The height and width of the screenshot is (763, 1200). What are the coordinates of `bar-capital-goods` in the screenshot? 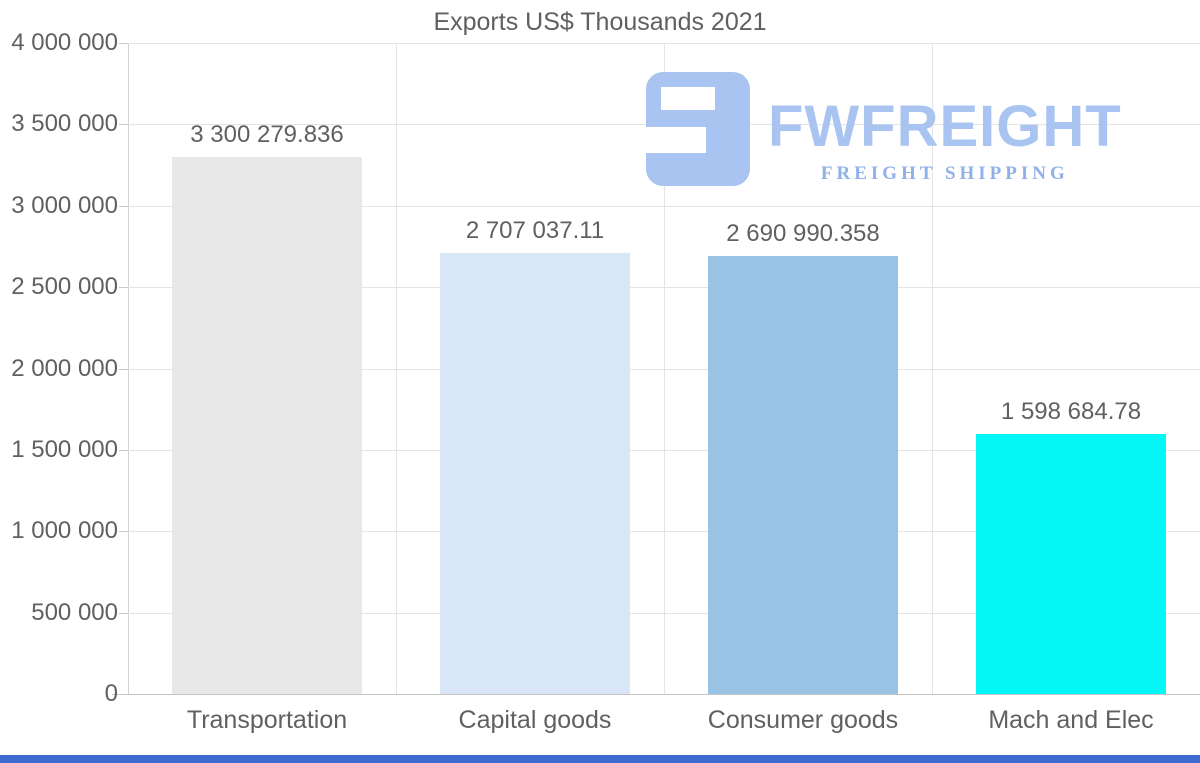 It's located at (535, 473).